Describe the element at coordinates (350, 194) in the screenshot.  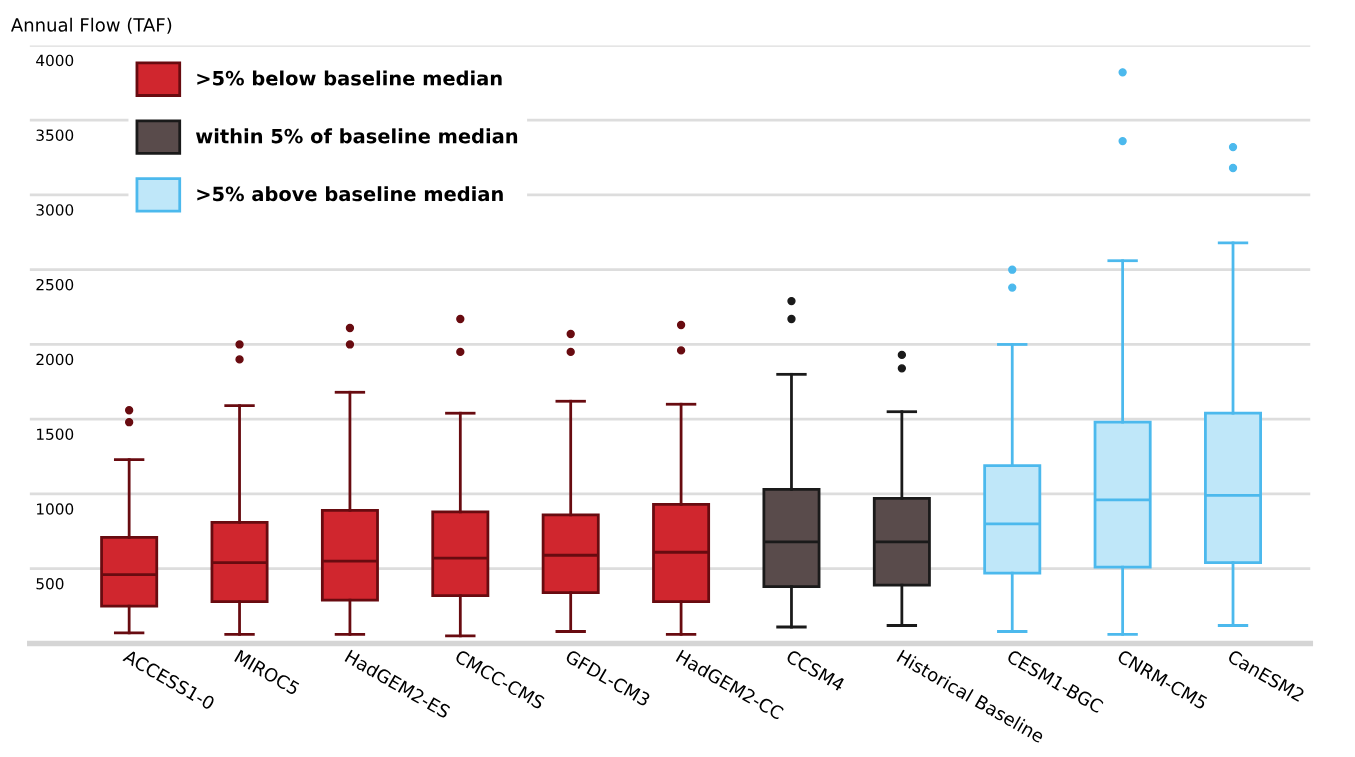
I see `legend-label: >5% above baseline median` at that location.